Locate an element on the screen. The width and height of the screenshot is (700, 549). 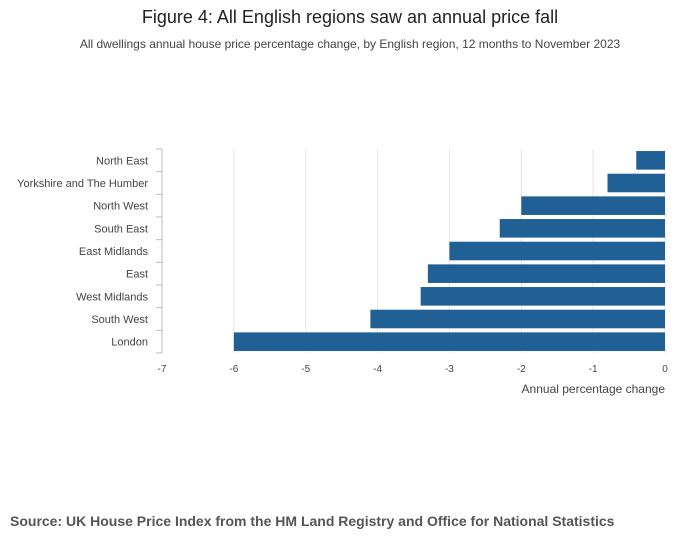
x-tick-label: -1 is located at coordinates (593, 369).